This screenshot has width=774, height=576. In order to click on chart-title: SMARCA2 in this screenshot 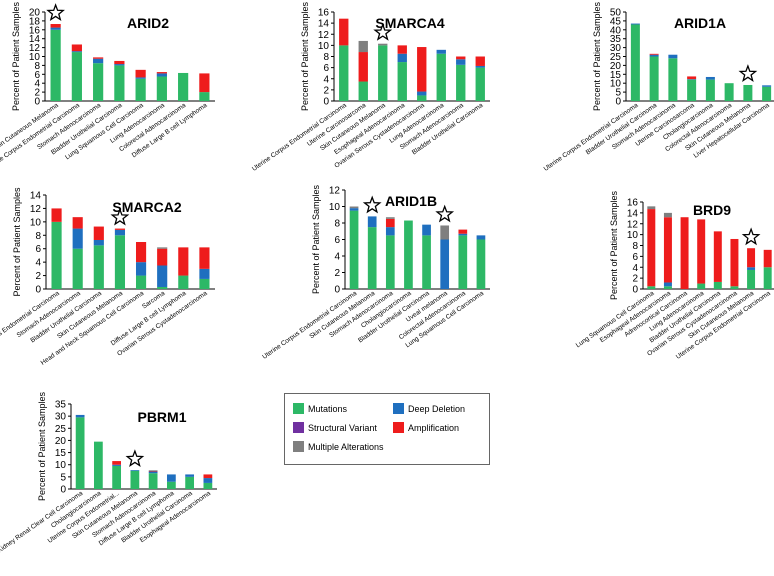, I will do `click(146, 207)`.